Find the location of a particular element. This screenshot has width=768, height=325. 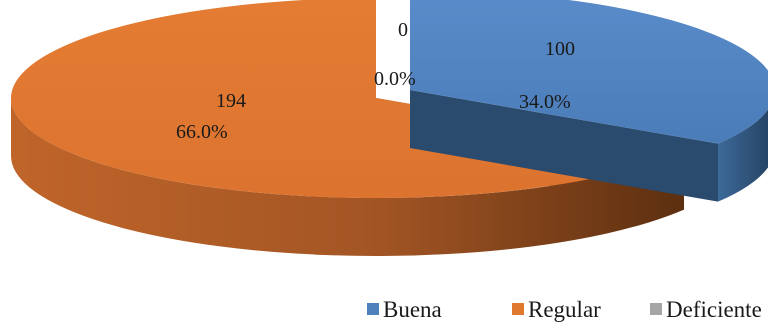

data-label-percent-deficiente: 0.0% is located at coordinates (395, 79).